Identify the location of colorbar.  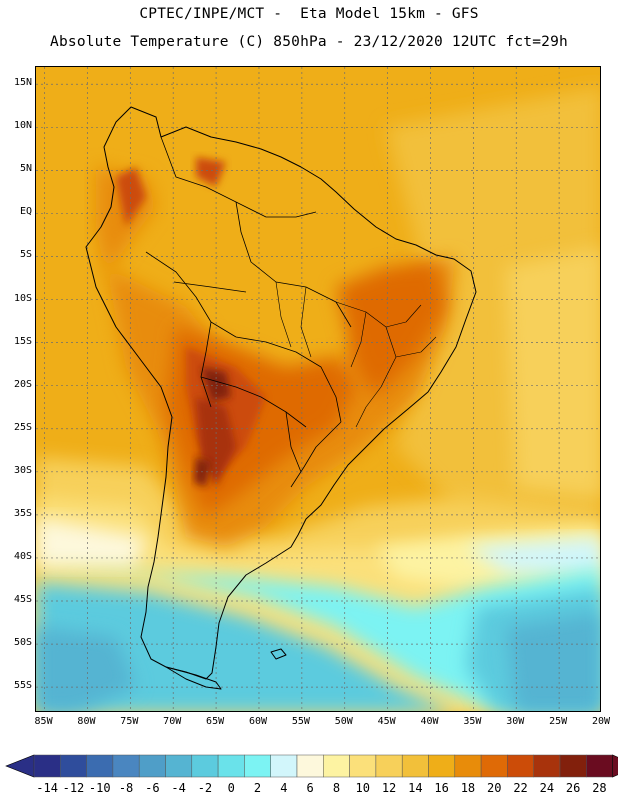
(311, 766).